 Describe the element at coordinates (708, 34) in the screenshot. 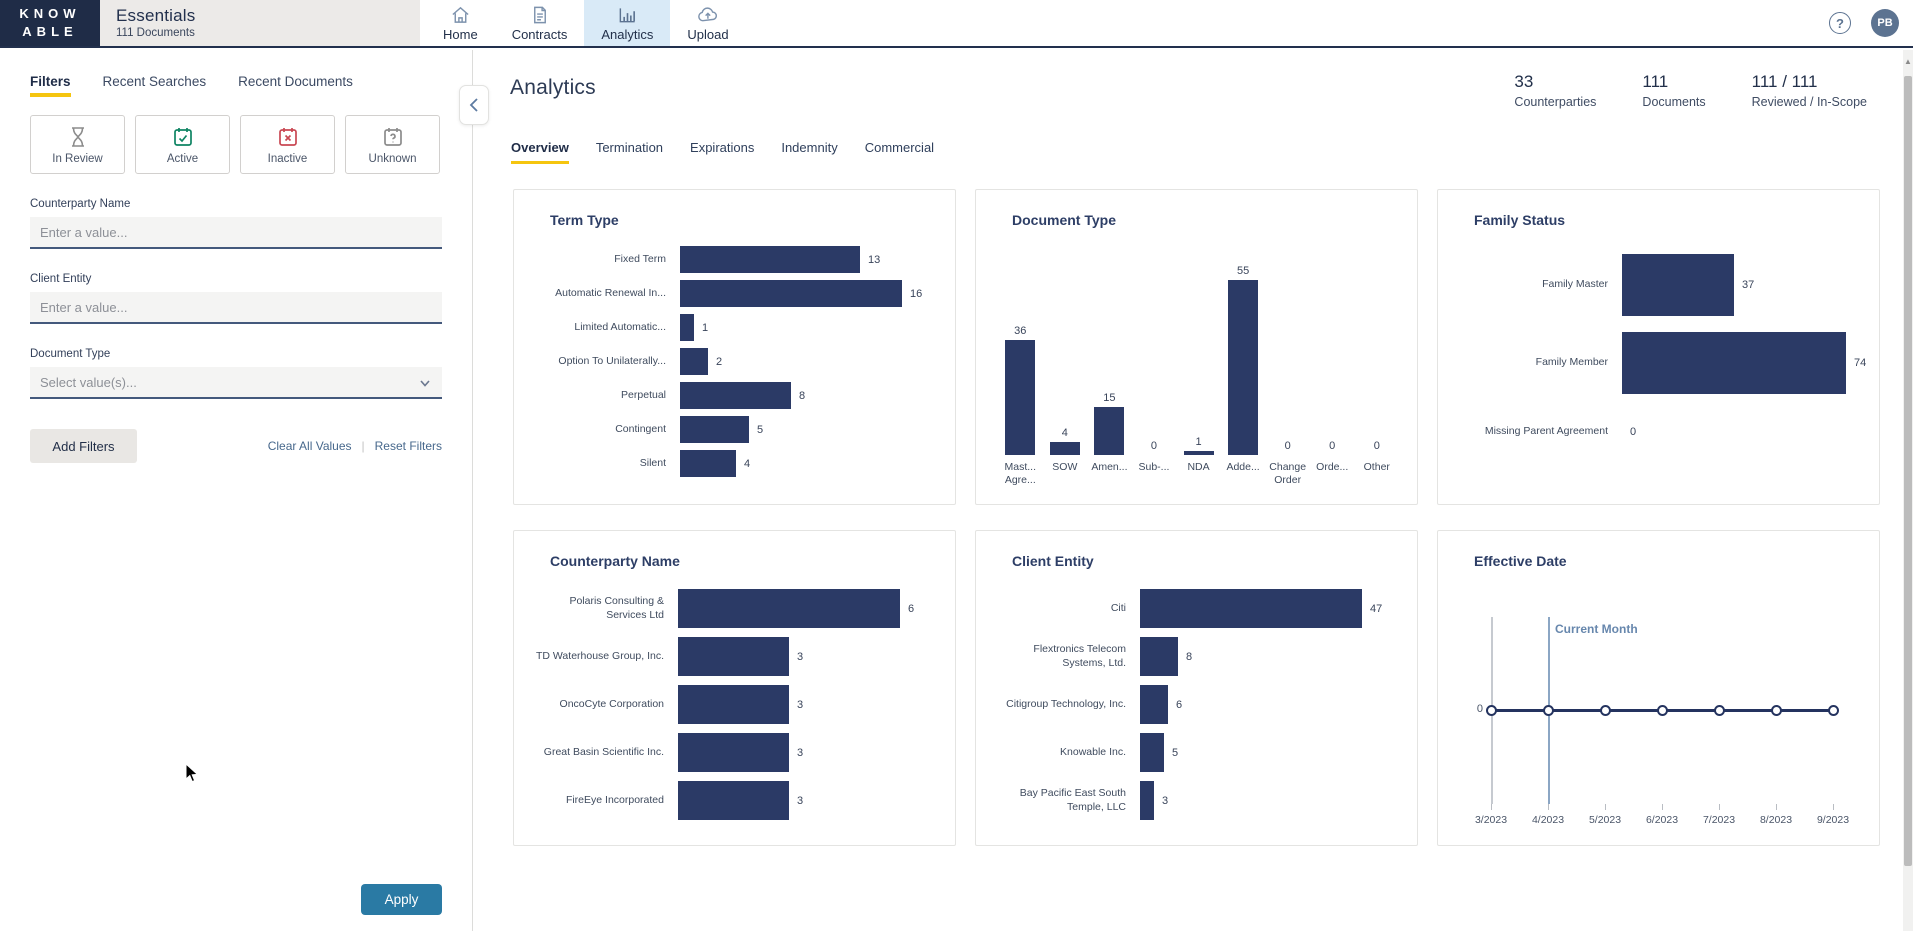

I see `nav-label: Upload` at that location.